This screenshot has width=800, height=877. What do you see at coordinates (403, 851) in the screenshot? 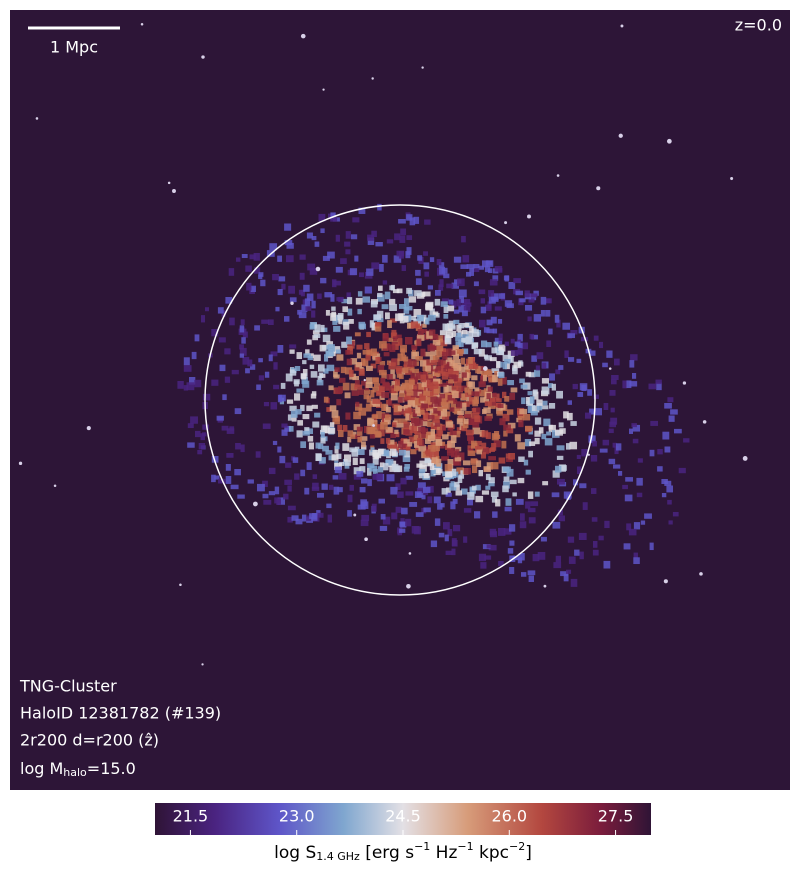
I see `colorbar-label: log S1.4 GHz [erg s−1 Hz−1 kpc−2]` at bounding box center [403, 851].